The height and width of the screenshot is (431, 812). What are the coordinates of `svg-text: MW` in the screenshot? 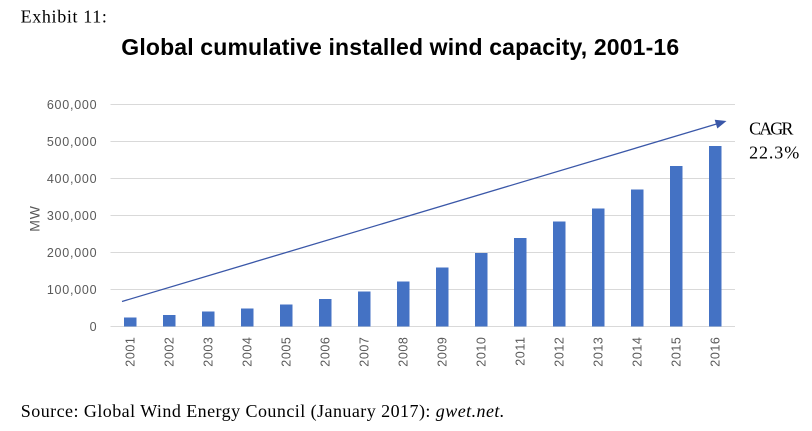 It's located at (34, 218).